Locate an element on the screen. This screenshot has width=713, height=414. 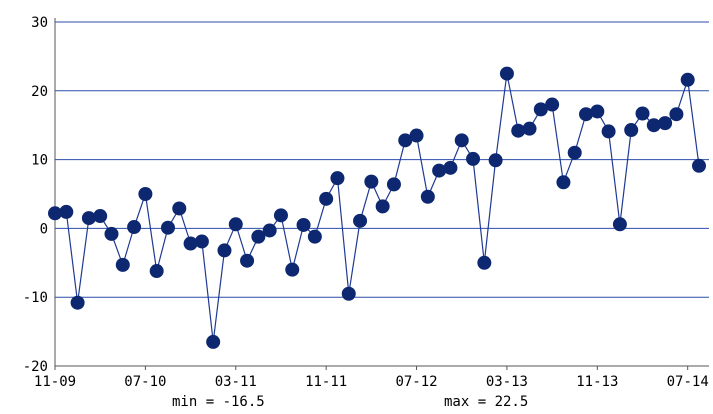
x-tick-label: 07-10 is located at coordinates (145, 382).